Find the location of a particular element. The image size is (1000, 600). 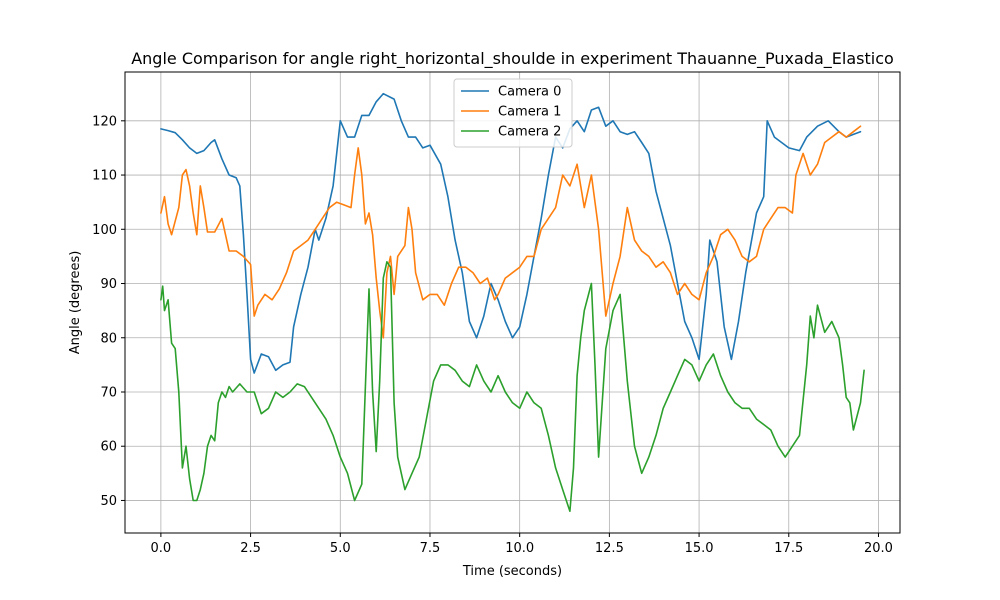

legend-label-camera-2: Camera 2 is located at coordinates (529, 132).